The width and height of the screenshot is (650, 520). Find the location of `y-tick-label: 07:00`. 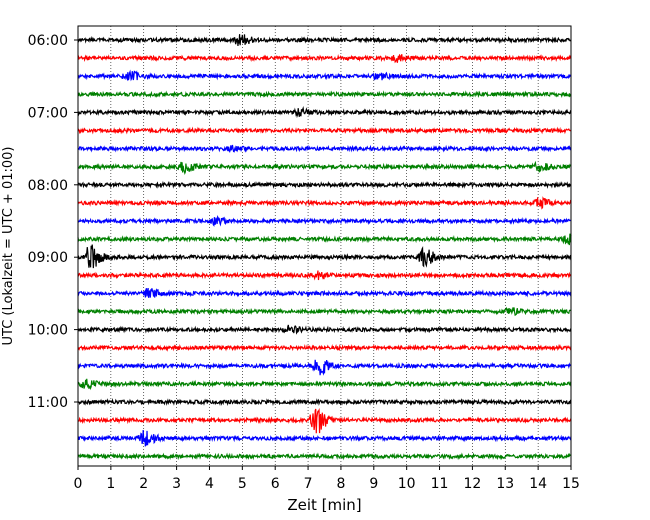

y-tick-label: 07:00 is located at coordinates (48, 113).